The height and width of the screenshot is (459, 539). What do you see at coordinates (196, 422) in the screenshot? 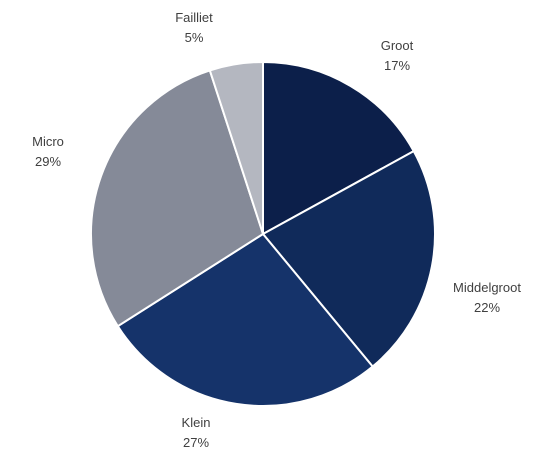
I see `slice-label-klein: Klein` at bounding box center [196, 422].